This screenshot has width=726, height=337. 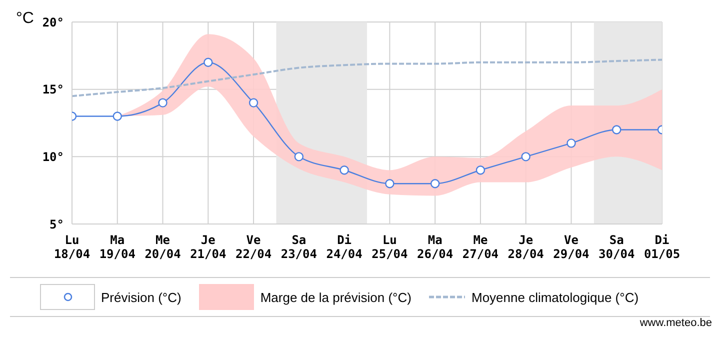 What do you see at coordinates (662, 247) in the screenshot?
I see `x-tick-label: Di 01/05` at bounding box center [662, 247].